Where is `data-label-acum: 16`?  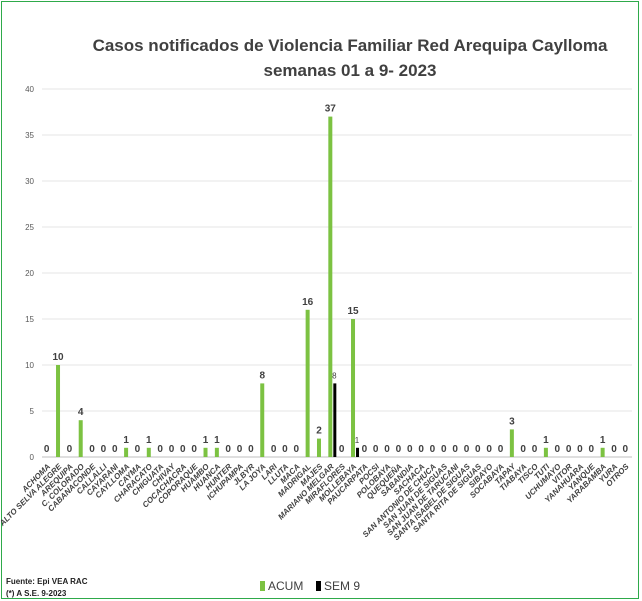
data-label-acum: 16 is located at coordinates (308, 302).